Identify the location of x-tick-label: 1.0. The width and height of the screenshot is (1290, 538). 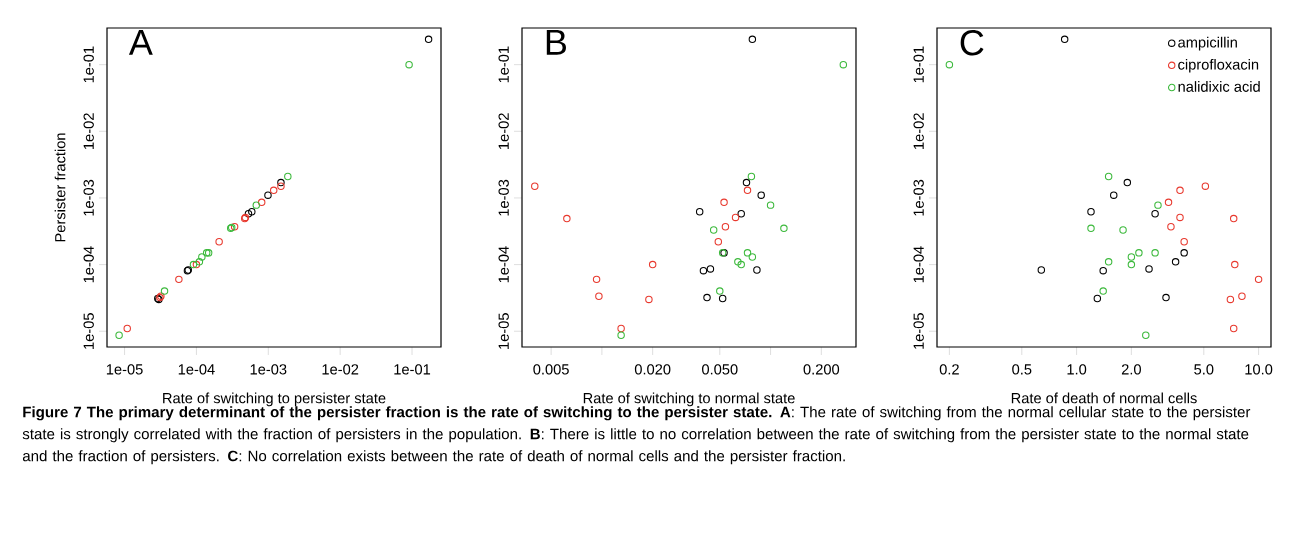
(1077, 369).